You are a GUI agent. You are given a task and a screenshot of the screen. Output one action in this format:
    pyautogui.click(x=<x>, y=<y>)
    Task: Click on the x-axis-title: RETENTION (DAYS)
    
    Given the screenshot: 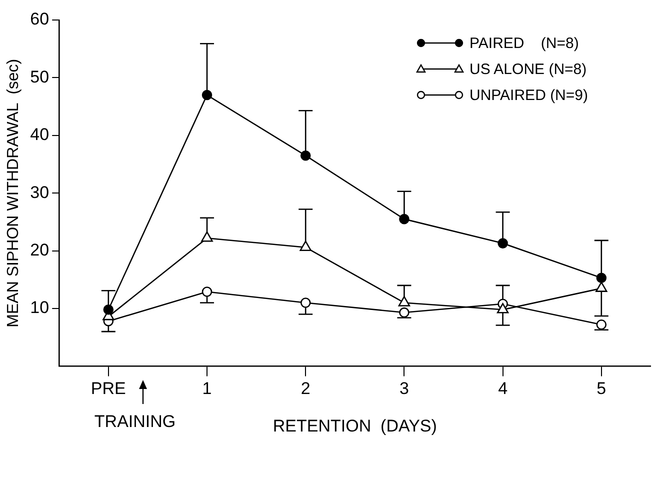 What is the action you would take?
    pyautogui.click(x=354, y=426)
    